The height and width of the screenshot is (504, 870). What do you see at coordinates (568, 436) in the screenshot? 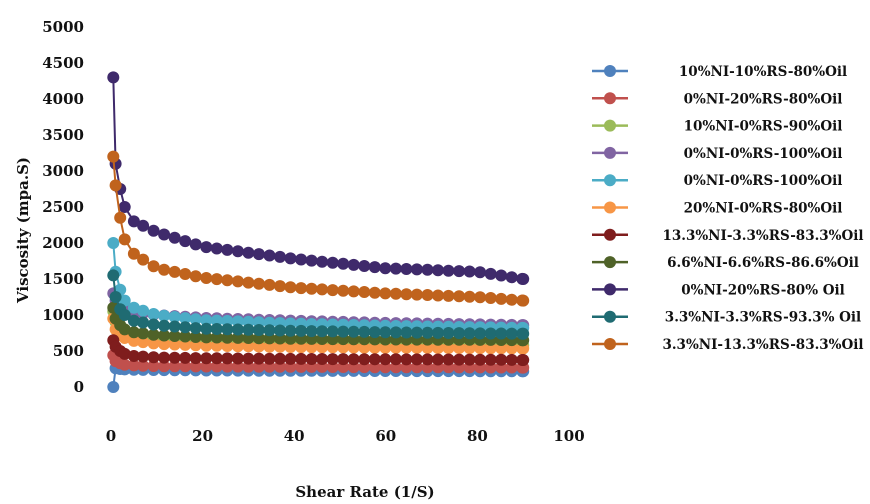
I see `x-tick-label: 100` at bounding box center [568, 436].